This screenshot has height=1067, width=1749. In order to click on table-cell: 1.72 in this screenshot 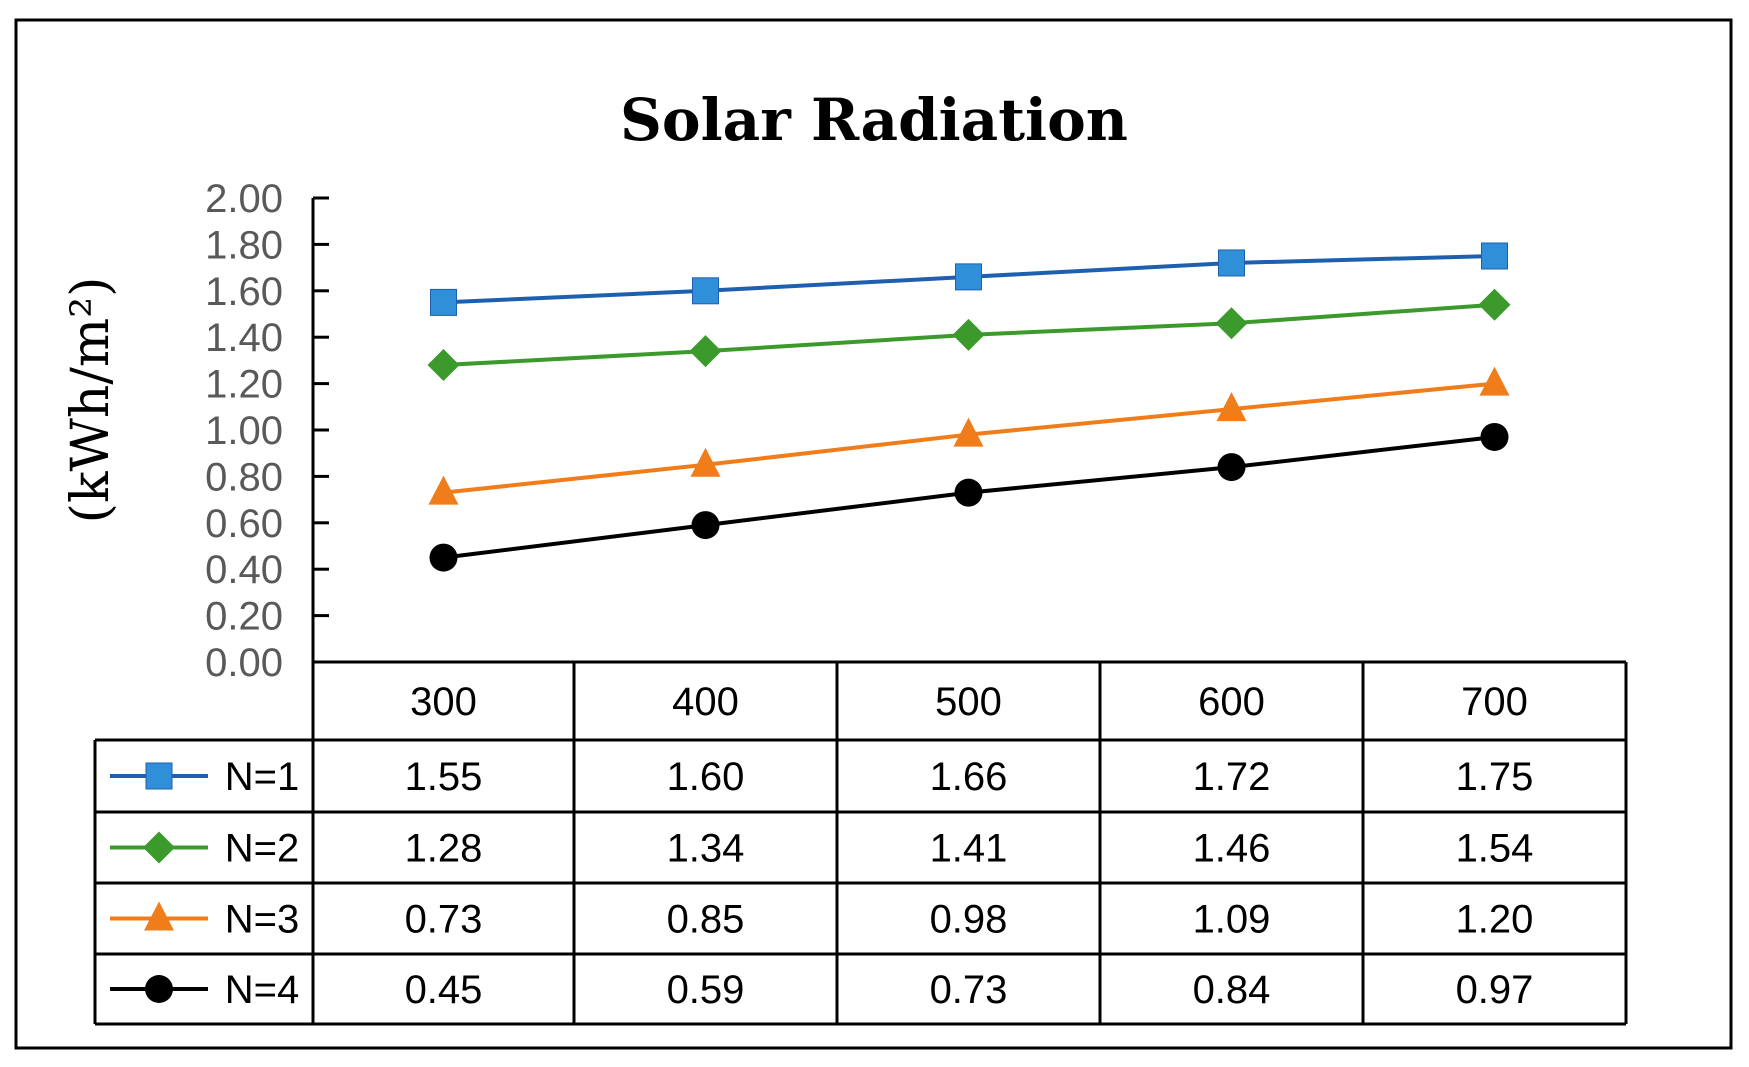, I will do `click(1232, 777)`.